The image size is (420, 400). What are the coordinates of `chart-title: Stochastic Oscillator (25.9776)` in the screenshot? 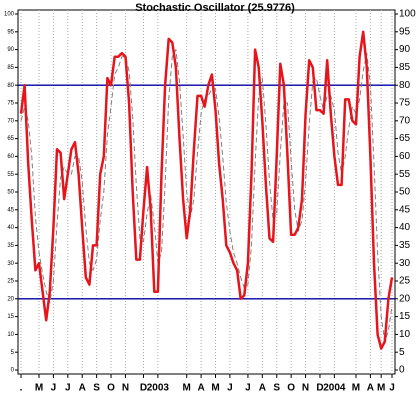 It's located at (215, 8).